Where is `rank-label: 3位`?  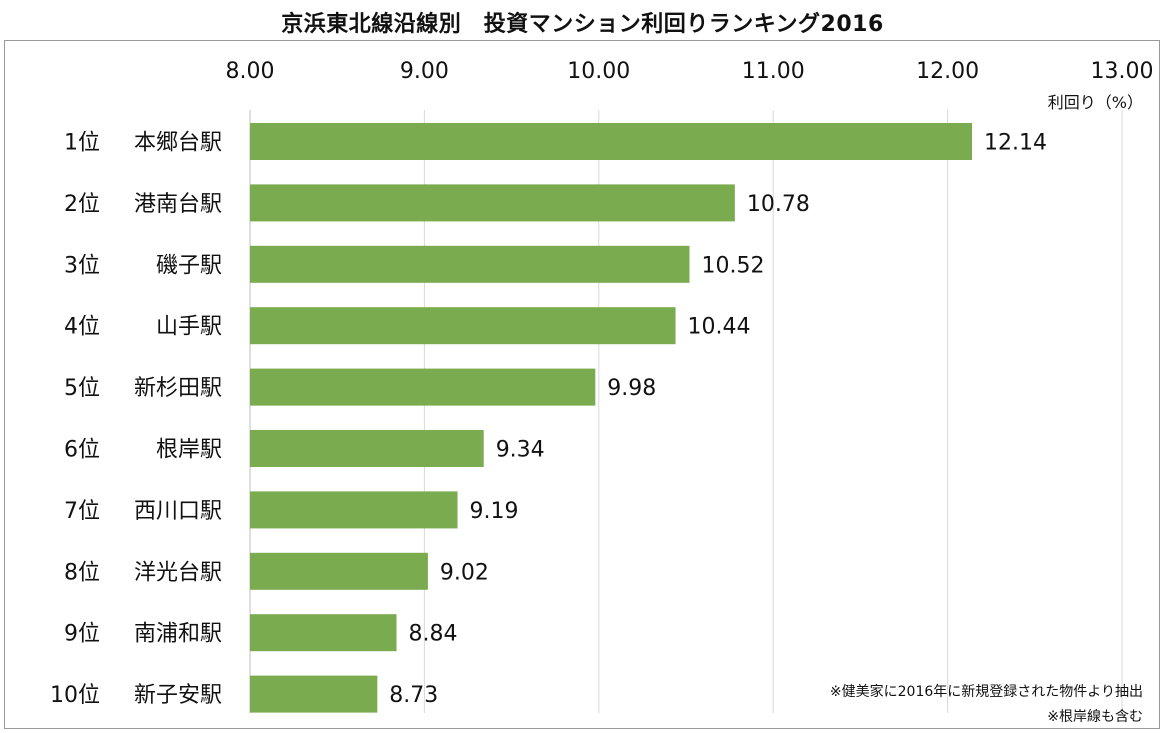 rank-label: 3位 is located at coordinates (82, 265).